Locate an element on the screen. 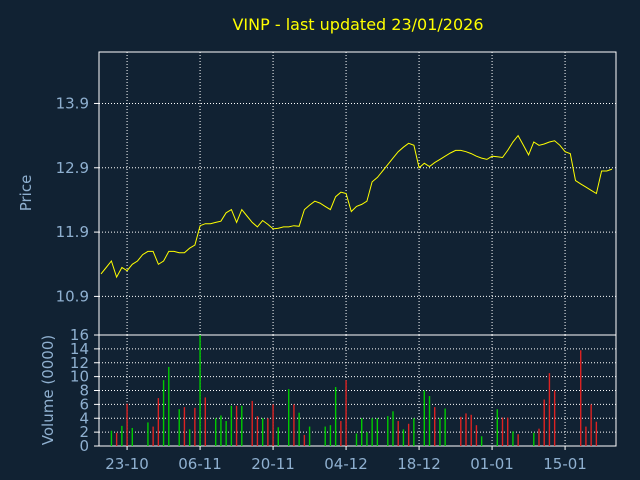  volume-y-tick-label: 16 is located at coordinates (79, 335).